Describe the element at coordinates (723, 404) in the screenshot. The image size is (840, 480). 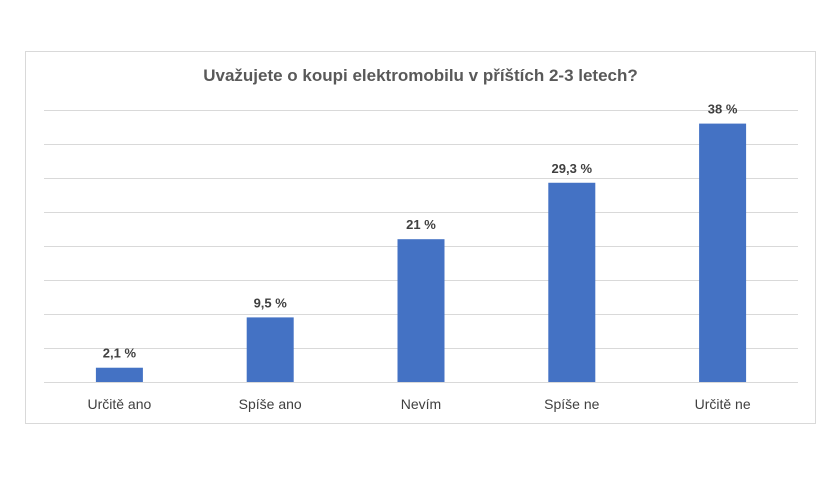
I see `x-tick-label: Určitě ne` at that location.